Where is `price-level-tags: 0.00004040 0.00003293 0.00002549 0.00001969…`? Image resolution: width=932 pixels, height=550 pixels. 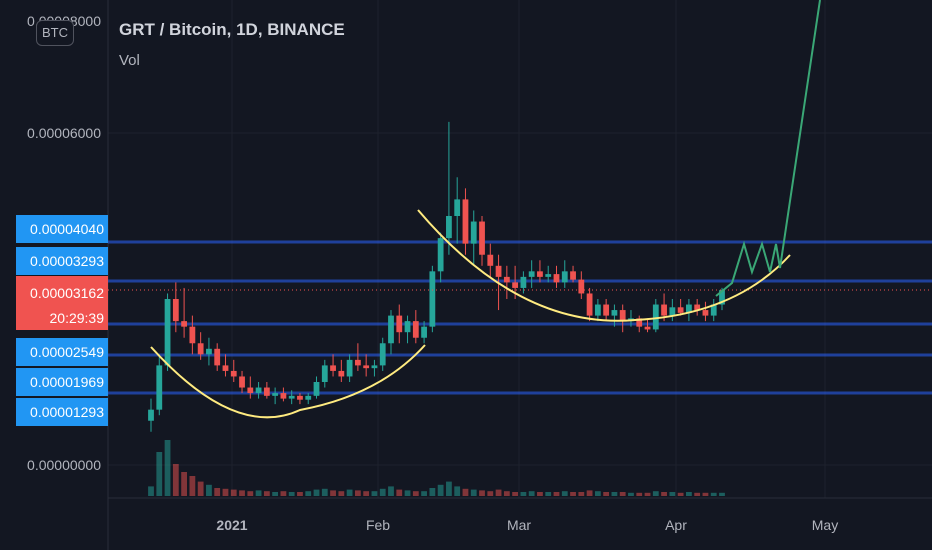
price-level-tags: 0.00004040 0.00003293 0.00002549 0.00001969… is located at coordinates (62, 320).